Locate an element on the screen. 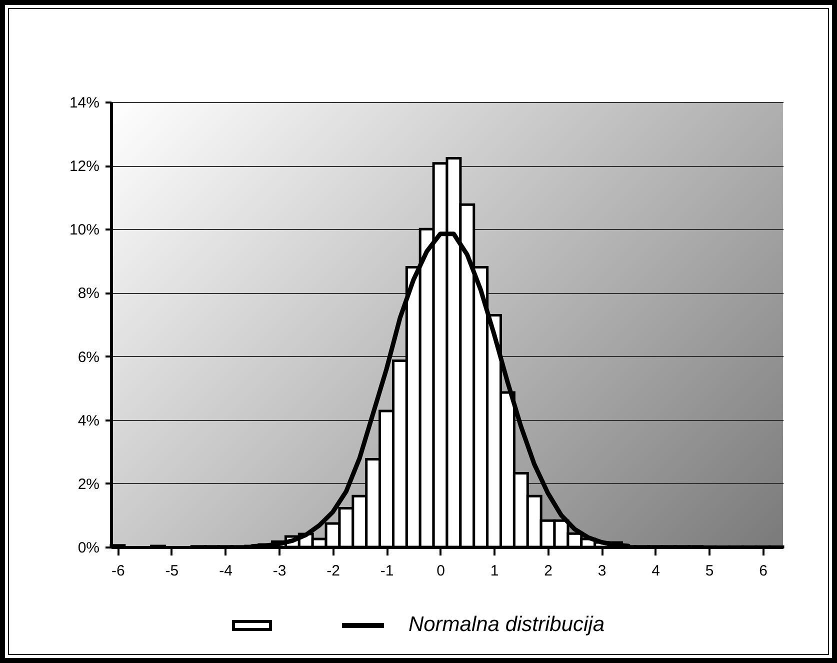 This screenshot has height=663, width=837. x-tick-label: 1 is located at coordinates (494, 571).